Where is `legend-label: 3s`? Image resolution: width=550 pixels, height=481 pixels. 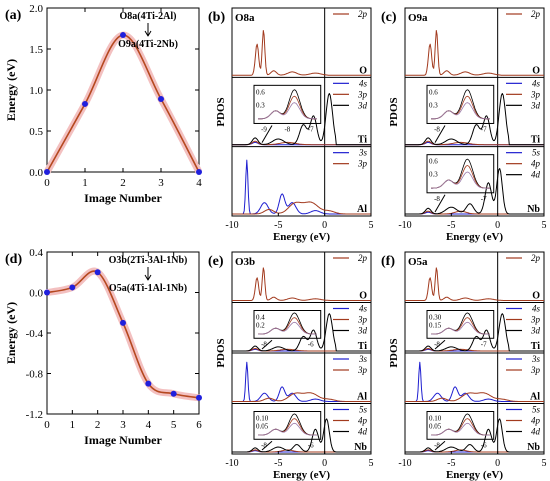 legend-label: 3s is located at coordinates (363, 153).